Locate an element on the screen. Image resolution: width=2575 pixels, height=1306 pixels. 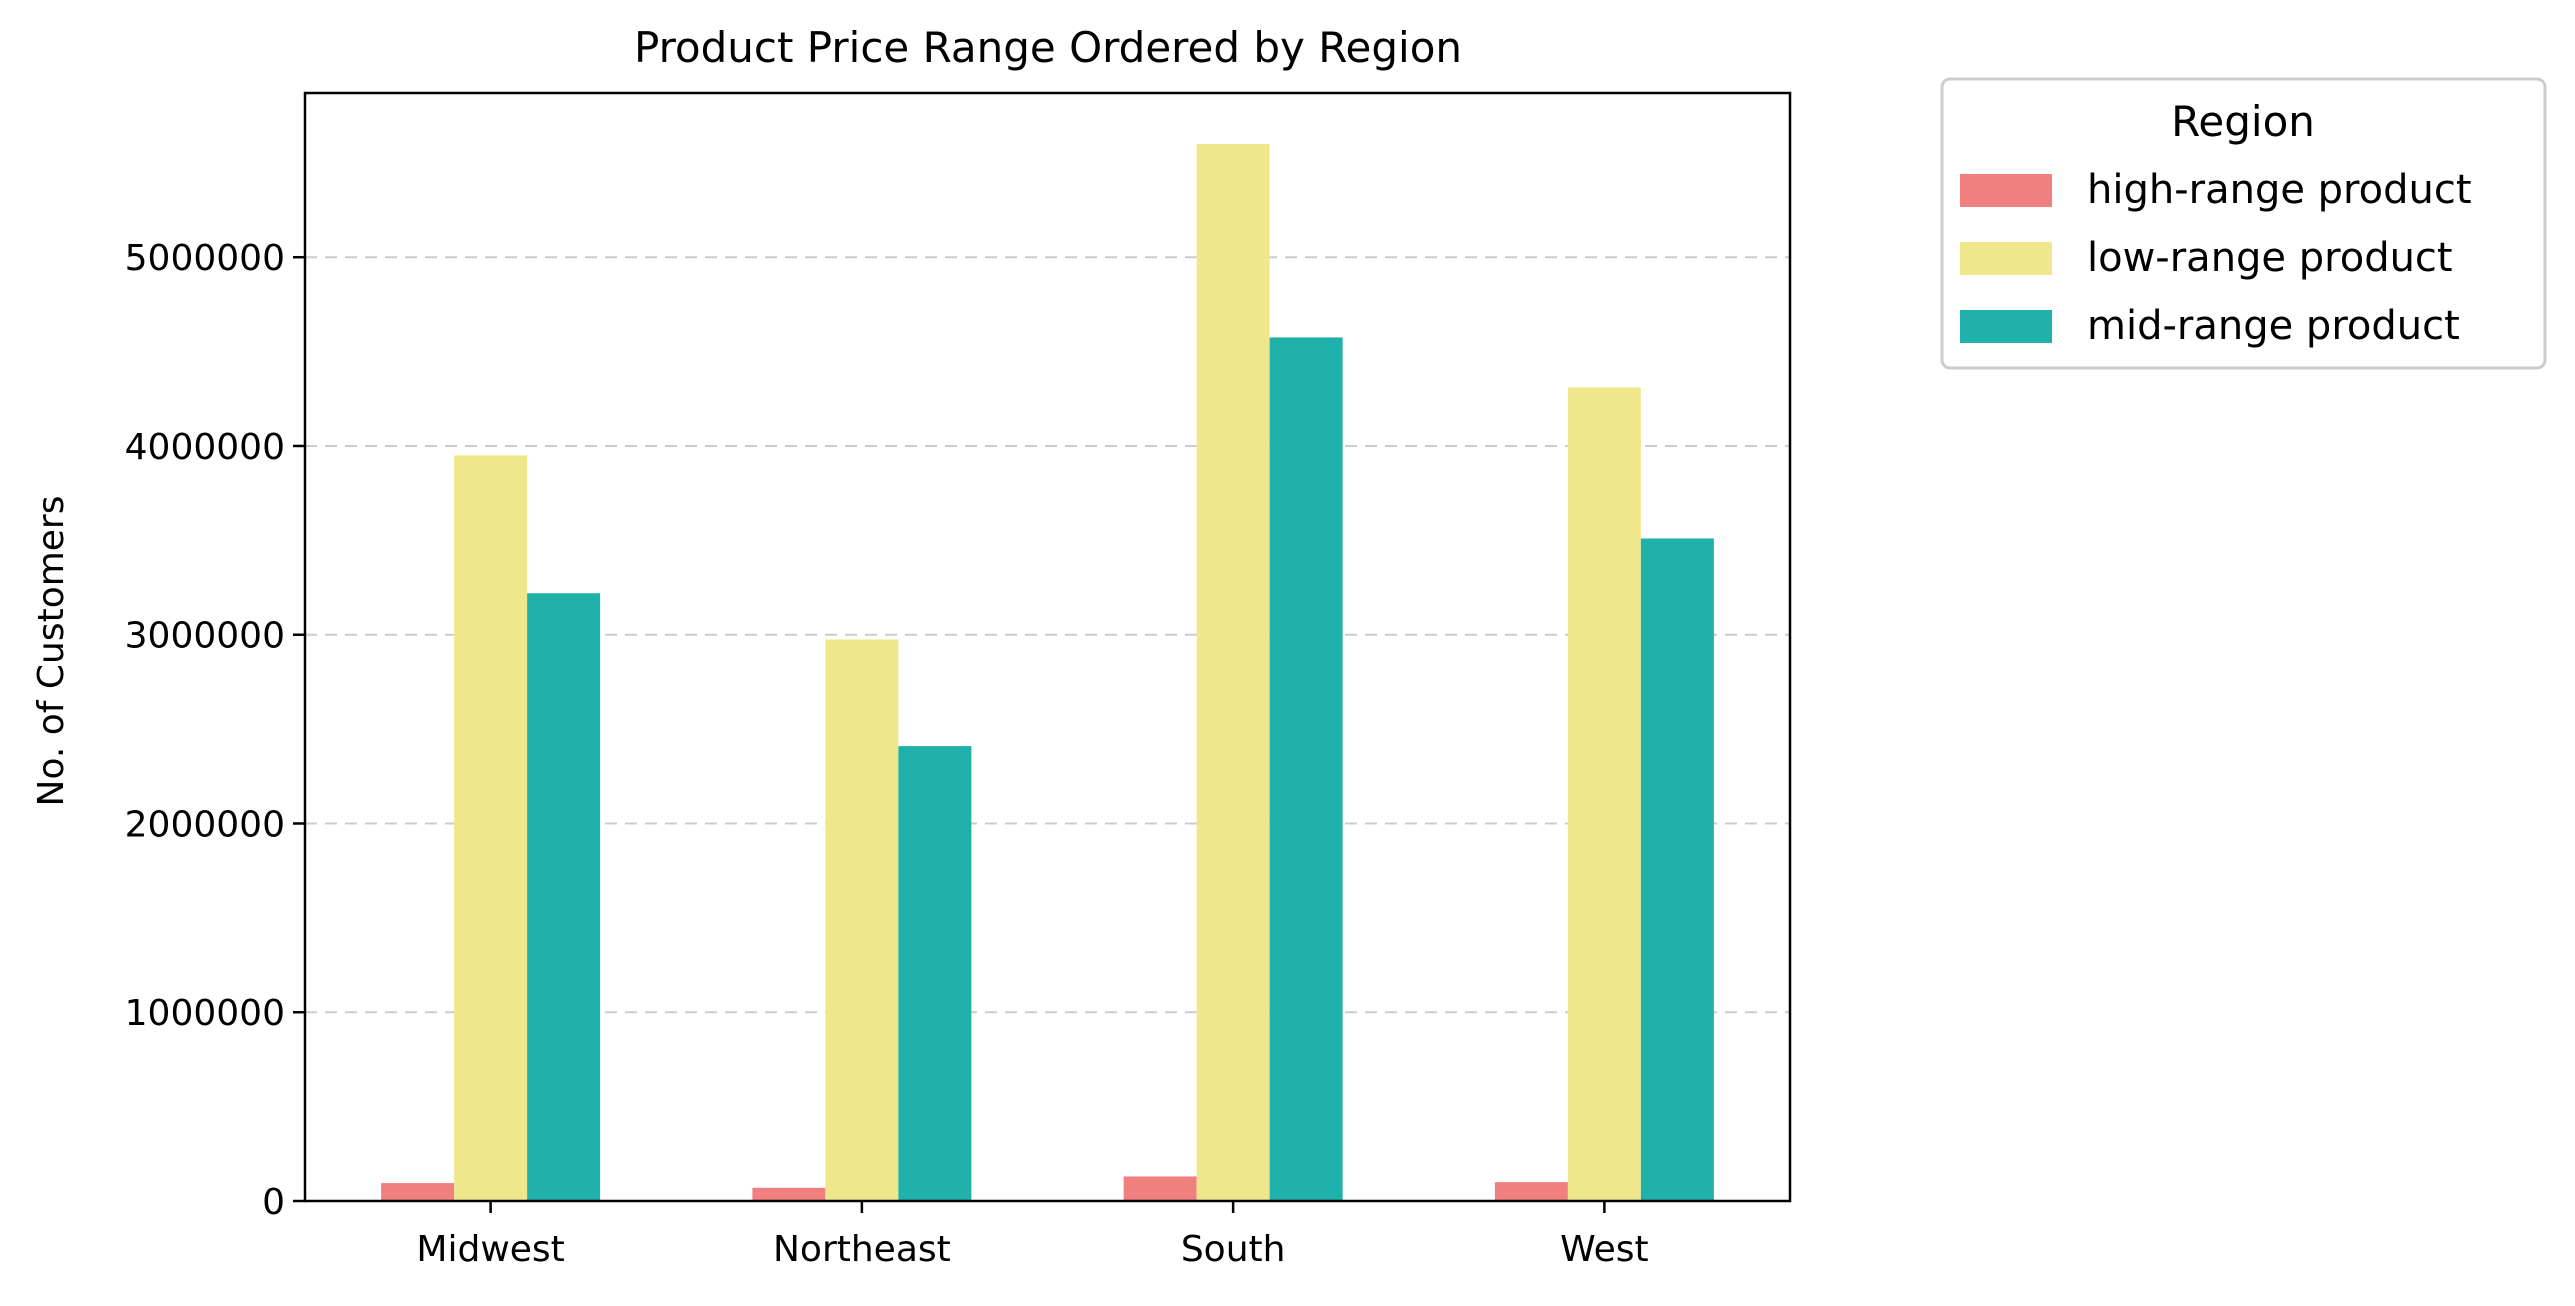
bar-low-range-product-northeast is located at coordinates (862, 920).